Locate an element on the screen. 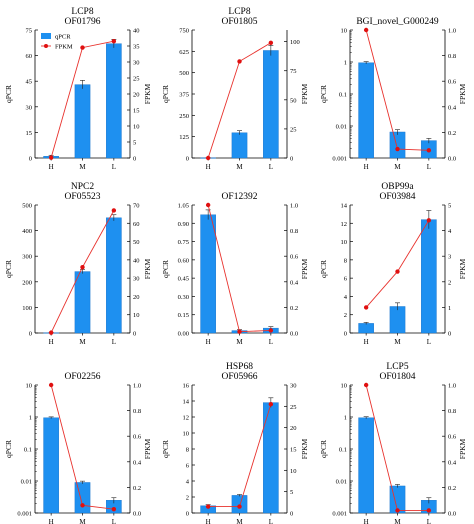  y2-tick-label: 40 is located at coordinates (136, 31).